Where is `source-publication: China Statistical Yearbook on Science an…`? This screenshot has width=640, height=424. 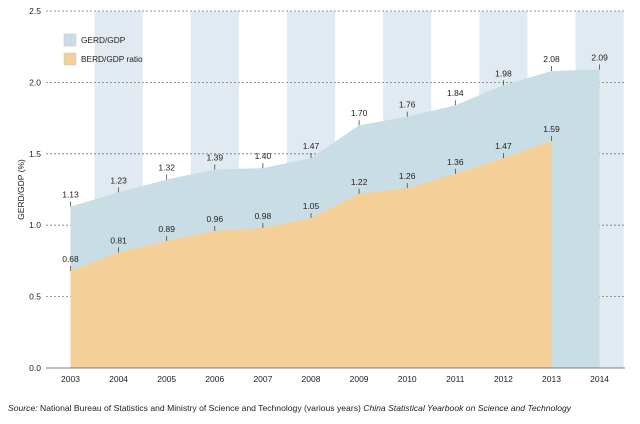 source-publication: China Statistical Yearbook on Science an… is located at coordinates (467, 408).